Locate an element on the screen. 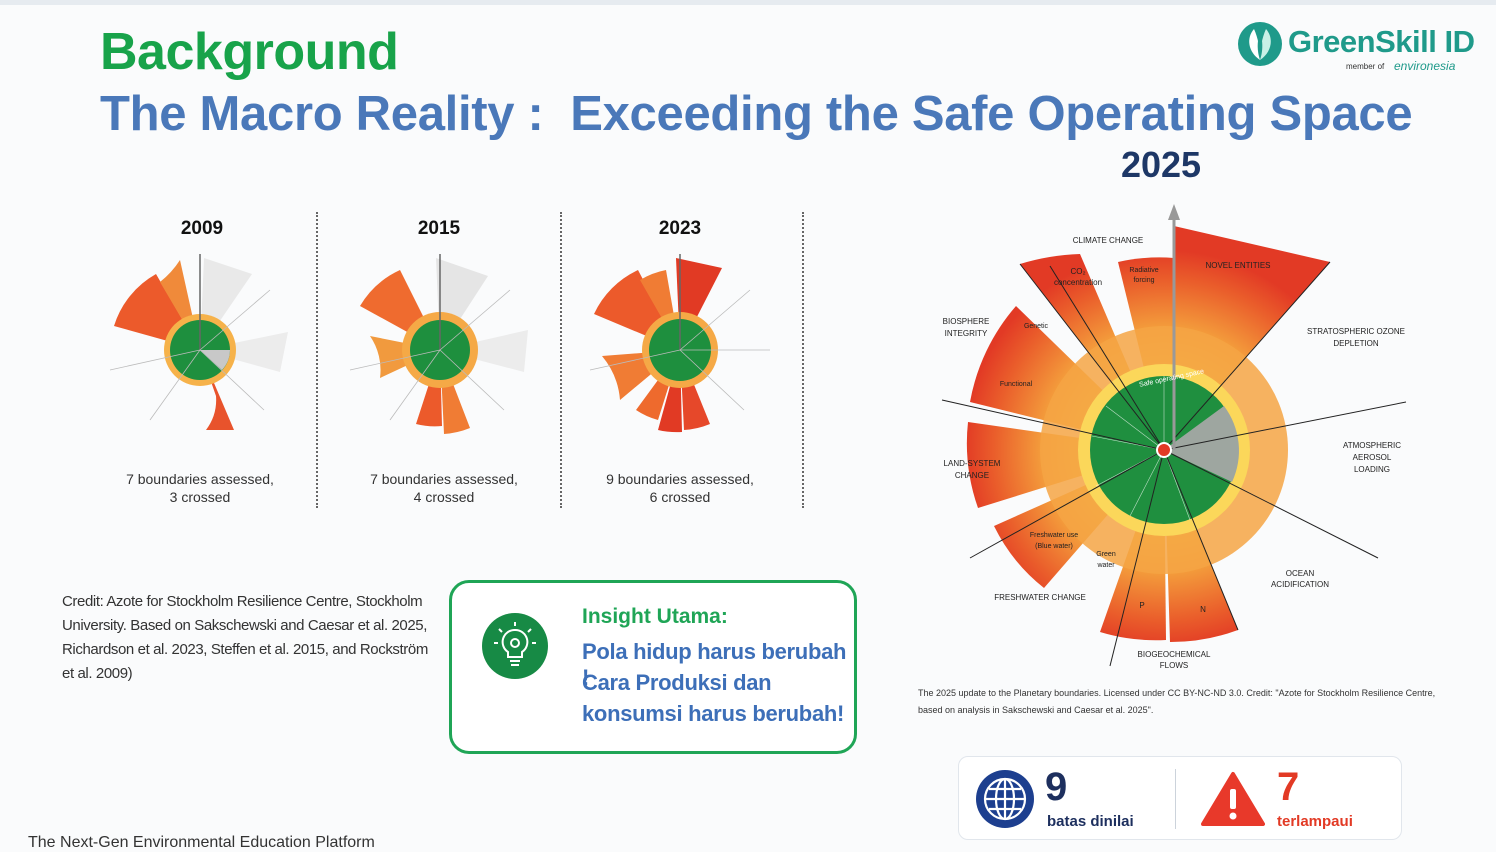 This screenshot has height=852, width=1496. label-blue-water-1: Freshwater use is located at coordinates (1054, 535).